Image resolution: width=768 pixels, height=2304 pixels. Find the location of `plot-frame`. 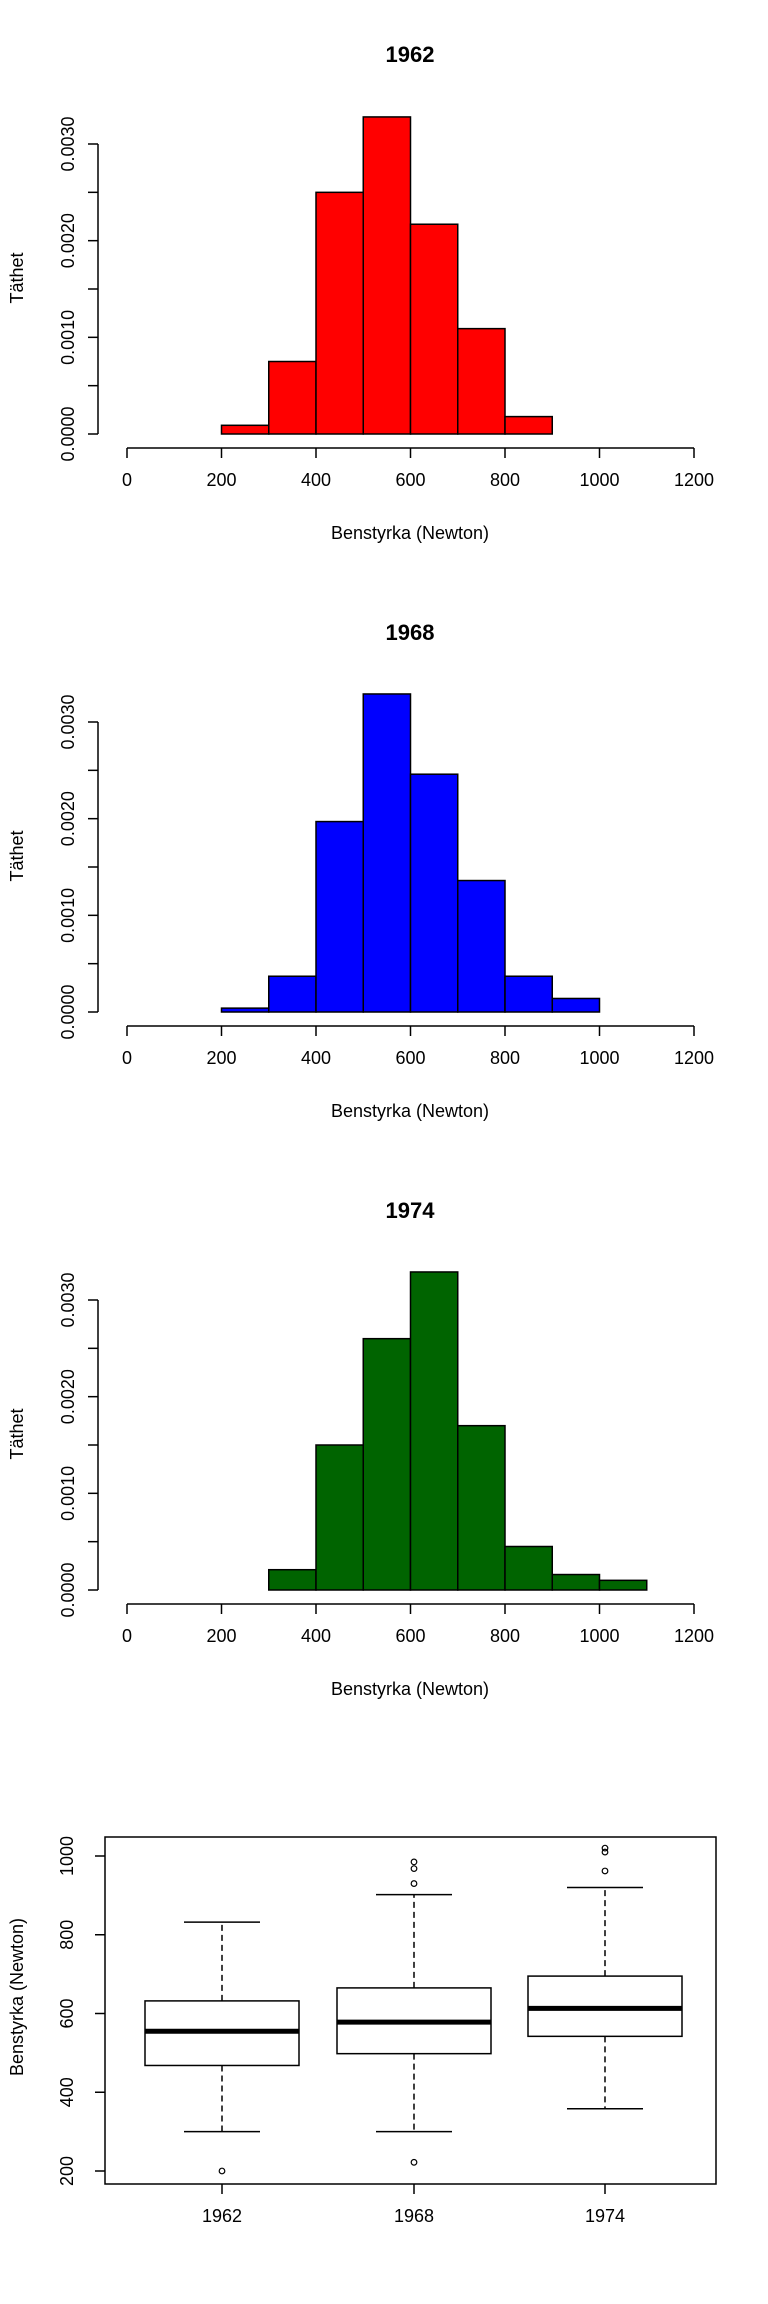

plot-frame is located at coordinates (410, 2010).